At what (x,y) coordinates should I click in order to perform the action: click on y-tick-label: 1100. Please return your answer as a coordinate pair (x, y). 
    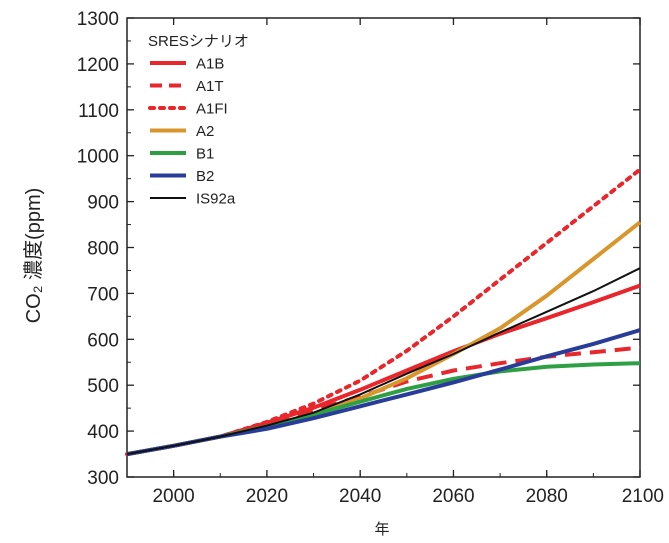
    Looking at the image, I should click on (98, 111).